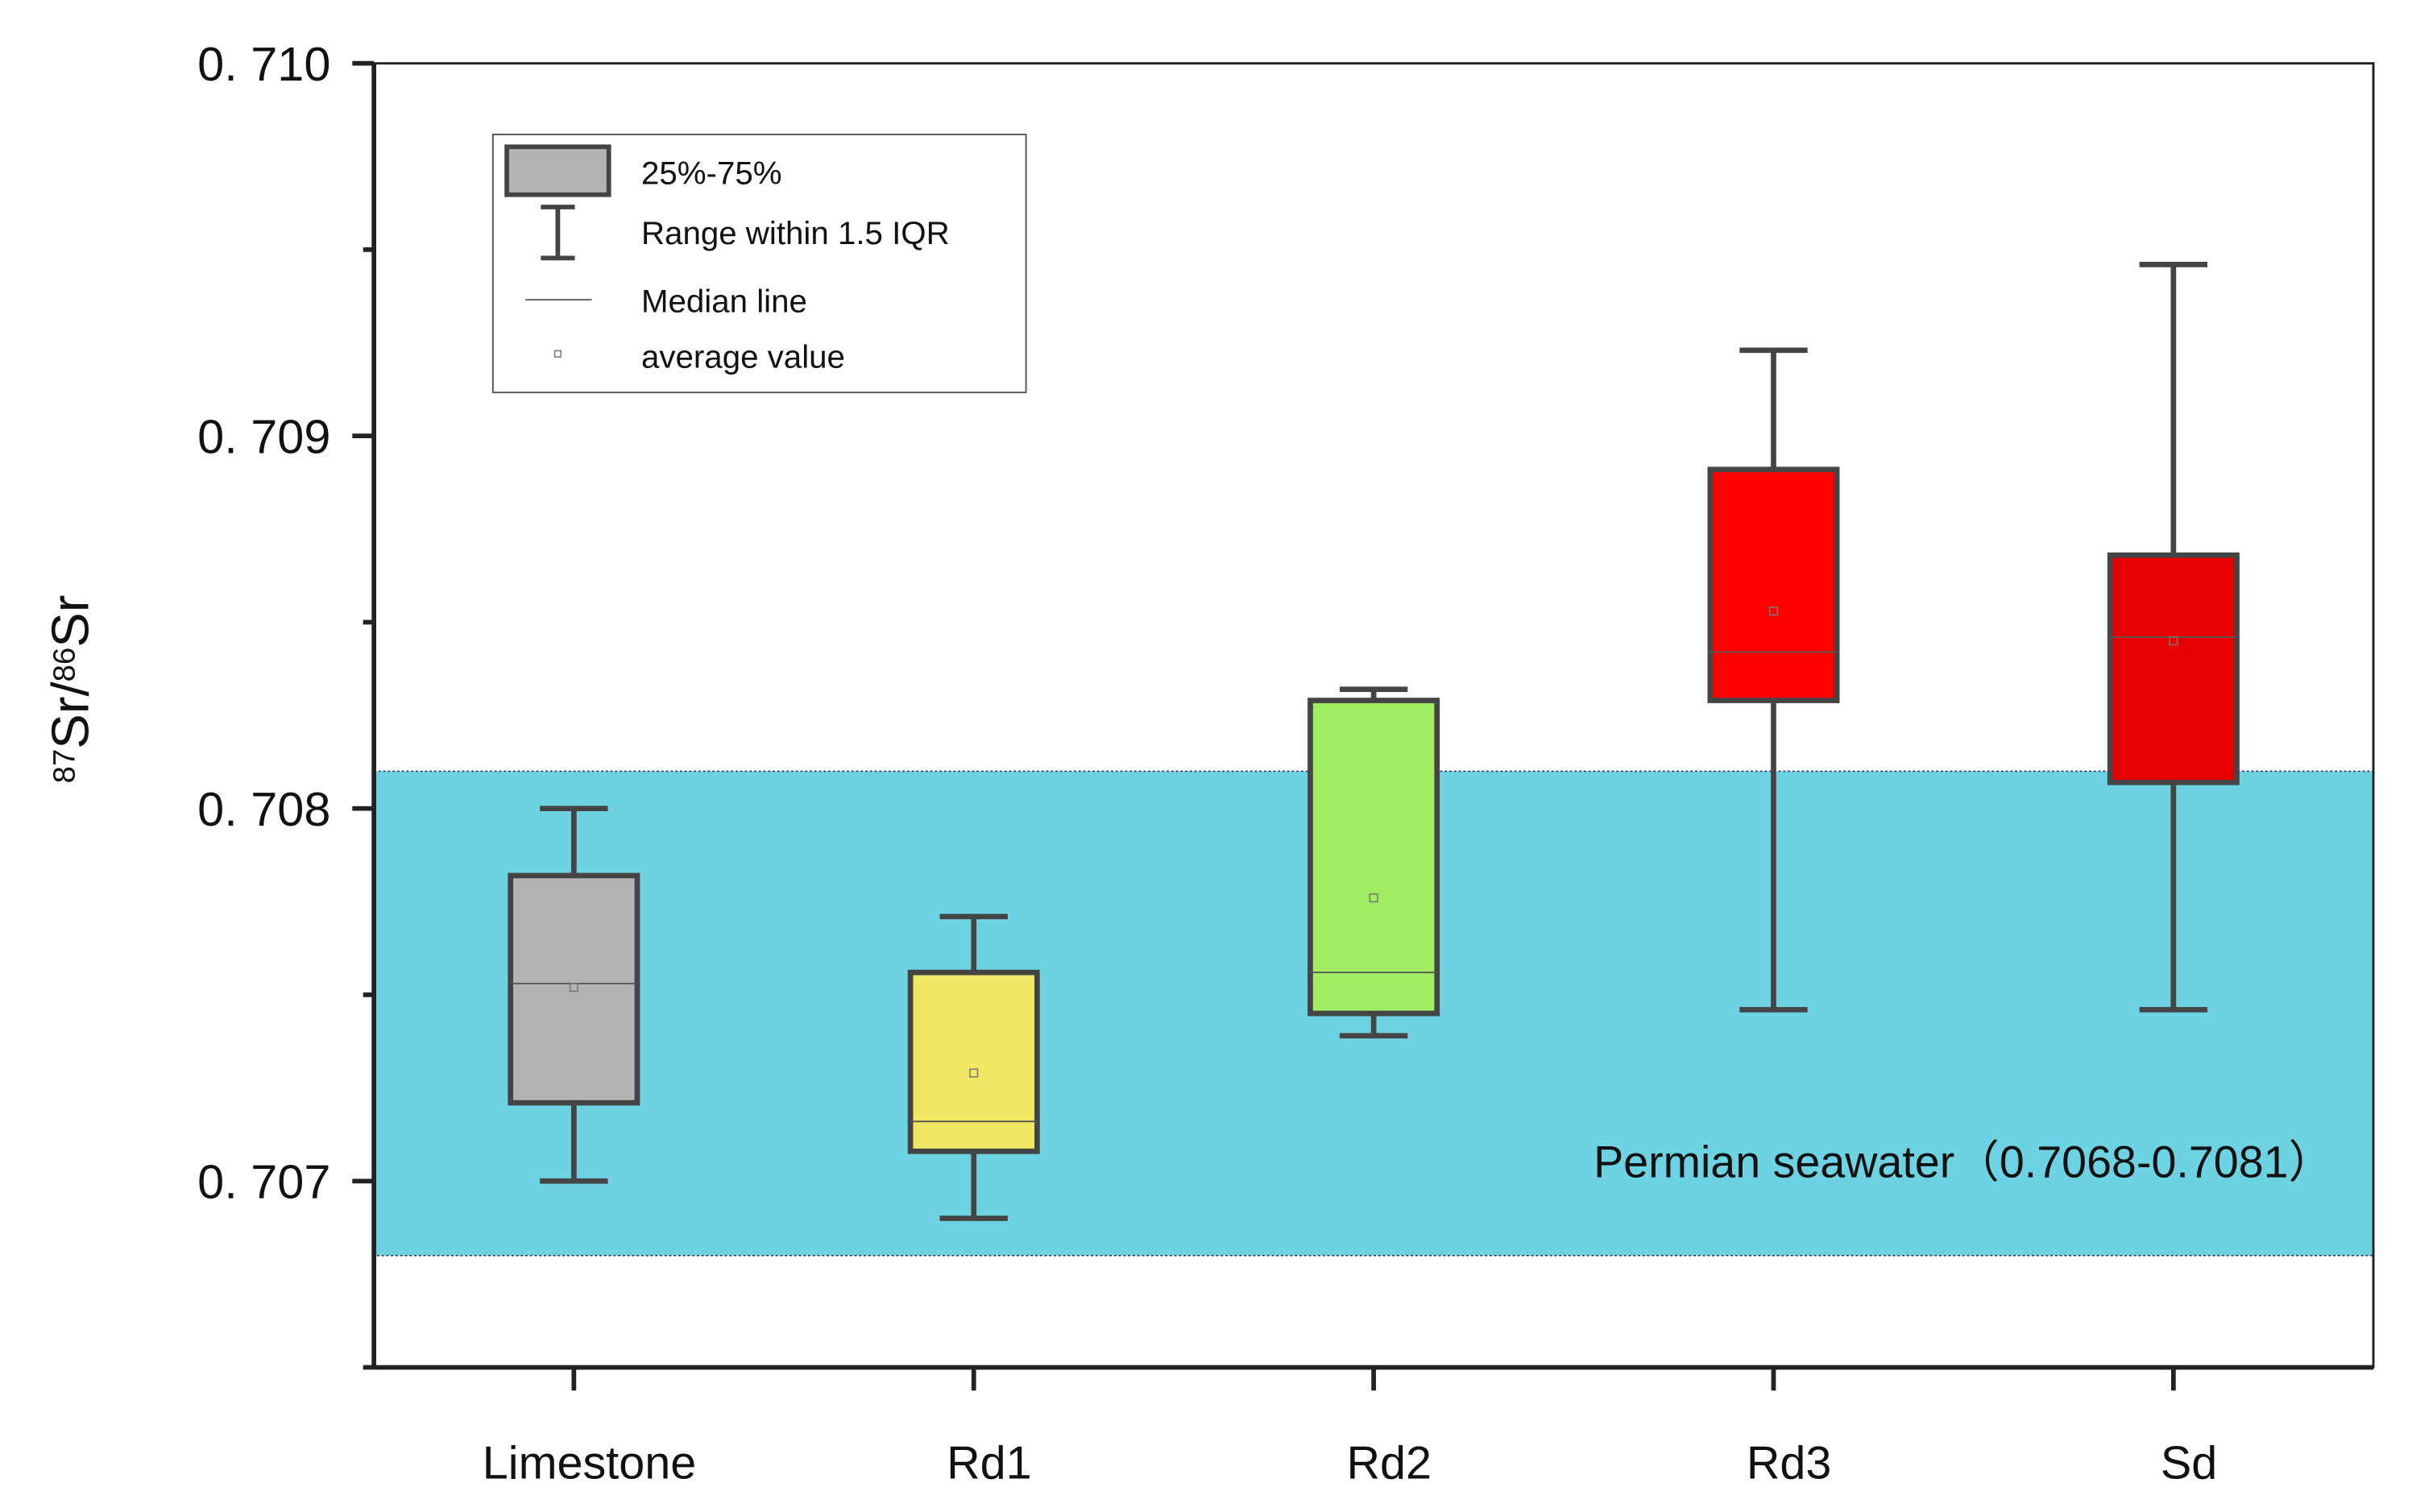 Image resolution: width=2412 pixels, height=1512 pixels. Describe the element at coordinates (724, 301) in the screenshot. I see `legend-label: Median line` at that location.